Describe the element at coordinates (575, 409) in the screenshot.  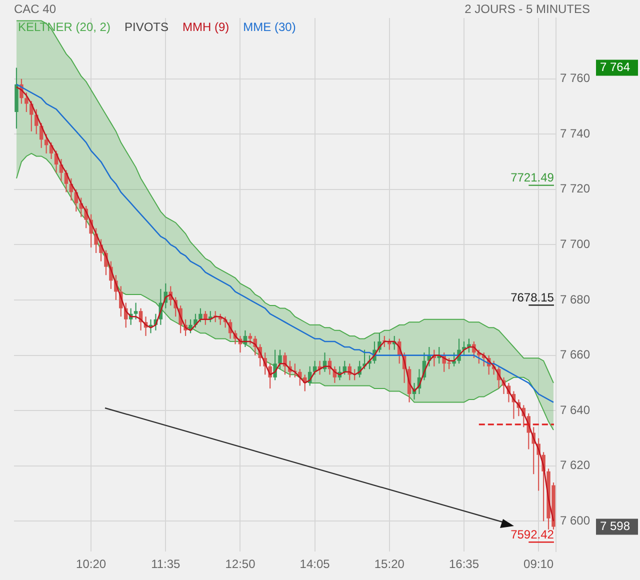
I see `y-tick-label: 7 640` at that location.